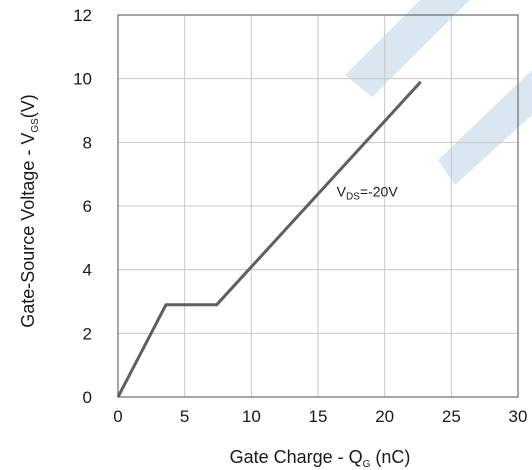 Image resolution: width=532 pixels, height=470 pixels. I want to click on y-axis-title: Gate-Source Voltage - VGS(V), so click(29, 211).